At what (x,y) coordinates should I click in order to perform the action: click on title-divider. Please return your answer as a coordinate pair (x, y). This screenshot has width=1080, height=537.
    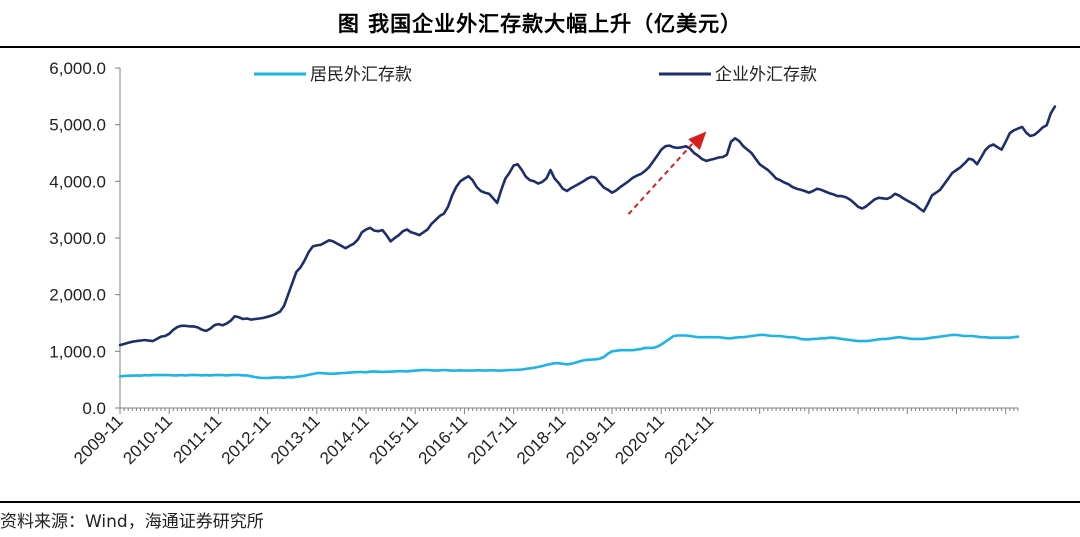
    Looking at the image, I should click on (540, 47).